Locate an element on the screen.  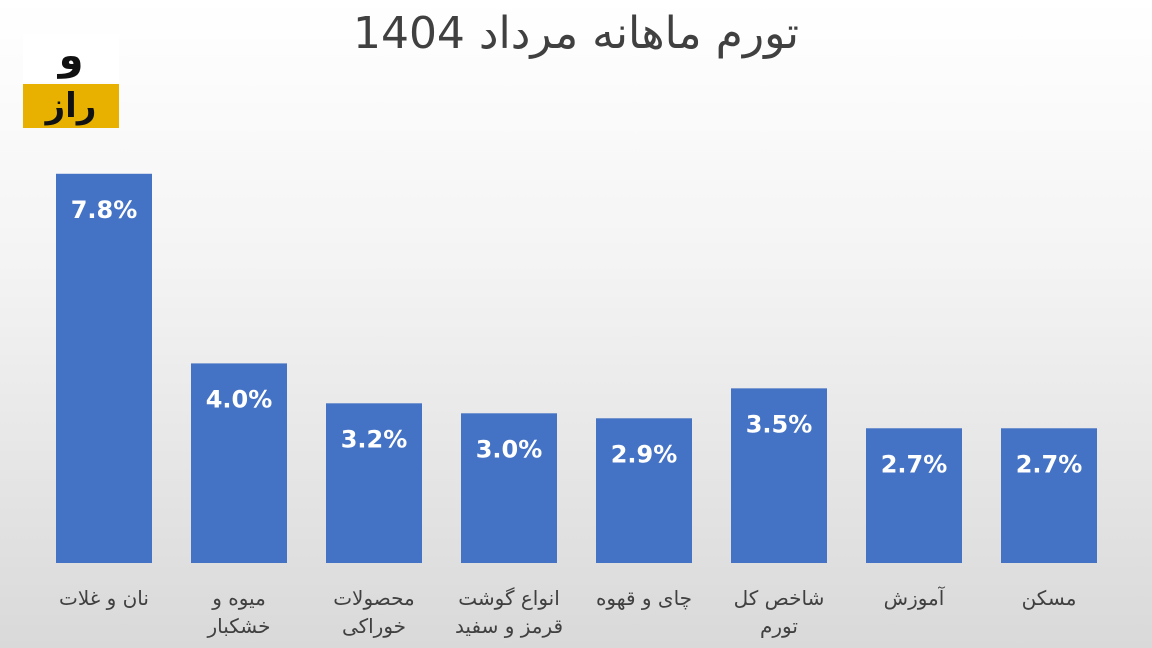
value-label: 3.2% is located at coordinates (374, 439).